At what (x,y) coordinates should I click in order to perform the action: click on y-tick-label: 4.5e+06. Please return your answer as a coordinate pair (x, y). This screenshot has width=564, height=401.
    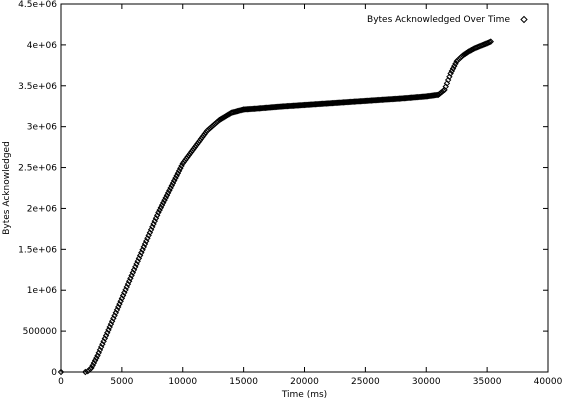
    Looking at the image, I should click on (37, 5).